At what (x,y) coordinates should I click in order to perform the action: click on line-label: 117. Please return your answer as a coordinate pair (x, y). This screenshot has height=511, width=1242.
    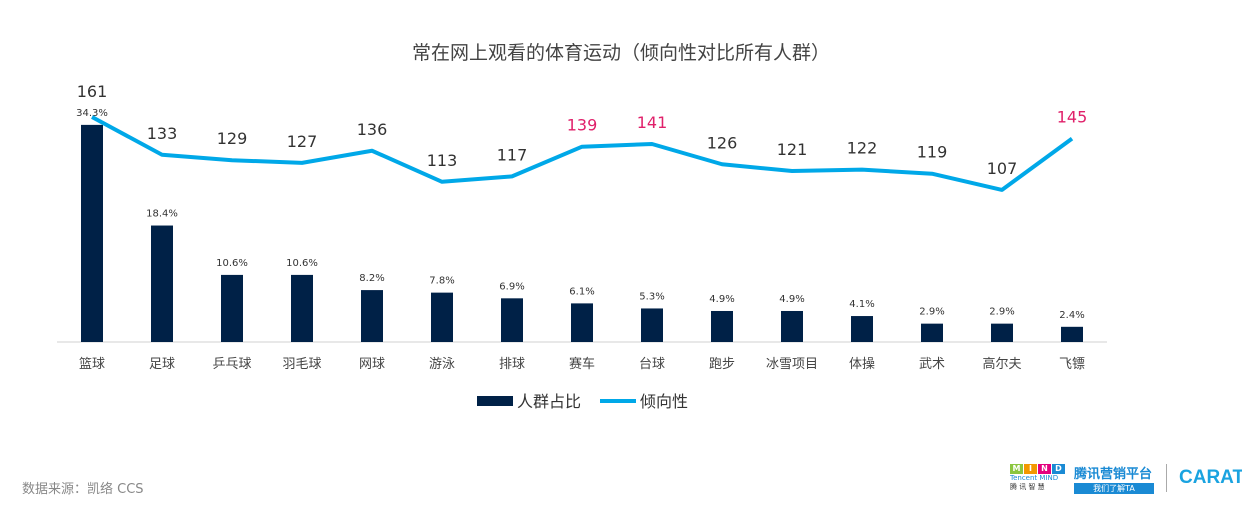
    Looking at the image, I should click on (512, 154).